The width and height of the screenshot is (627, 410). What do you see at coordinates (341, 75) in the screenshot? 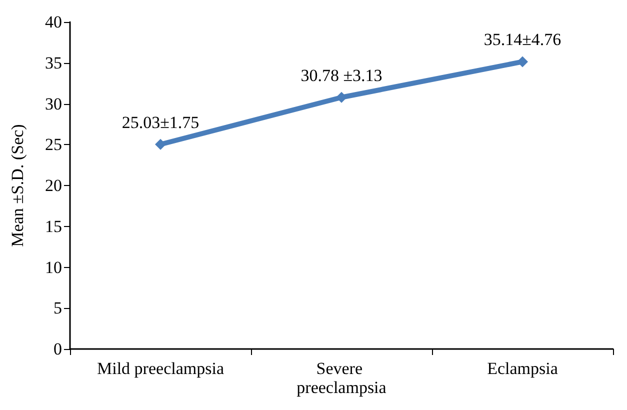
I see `data-label: 30.78 ±3.13` at bounding box center [341, 75].